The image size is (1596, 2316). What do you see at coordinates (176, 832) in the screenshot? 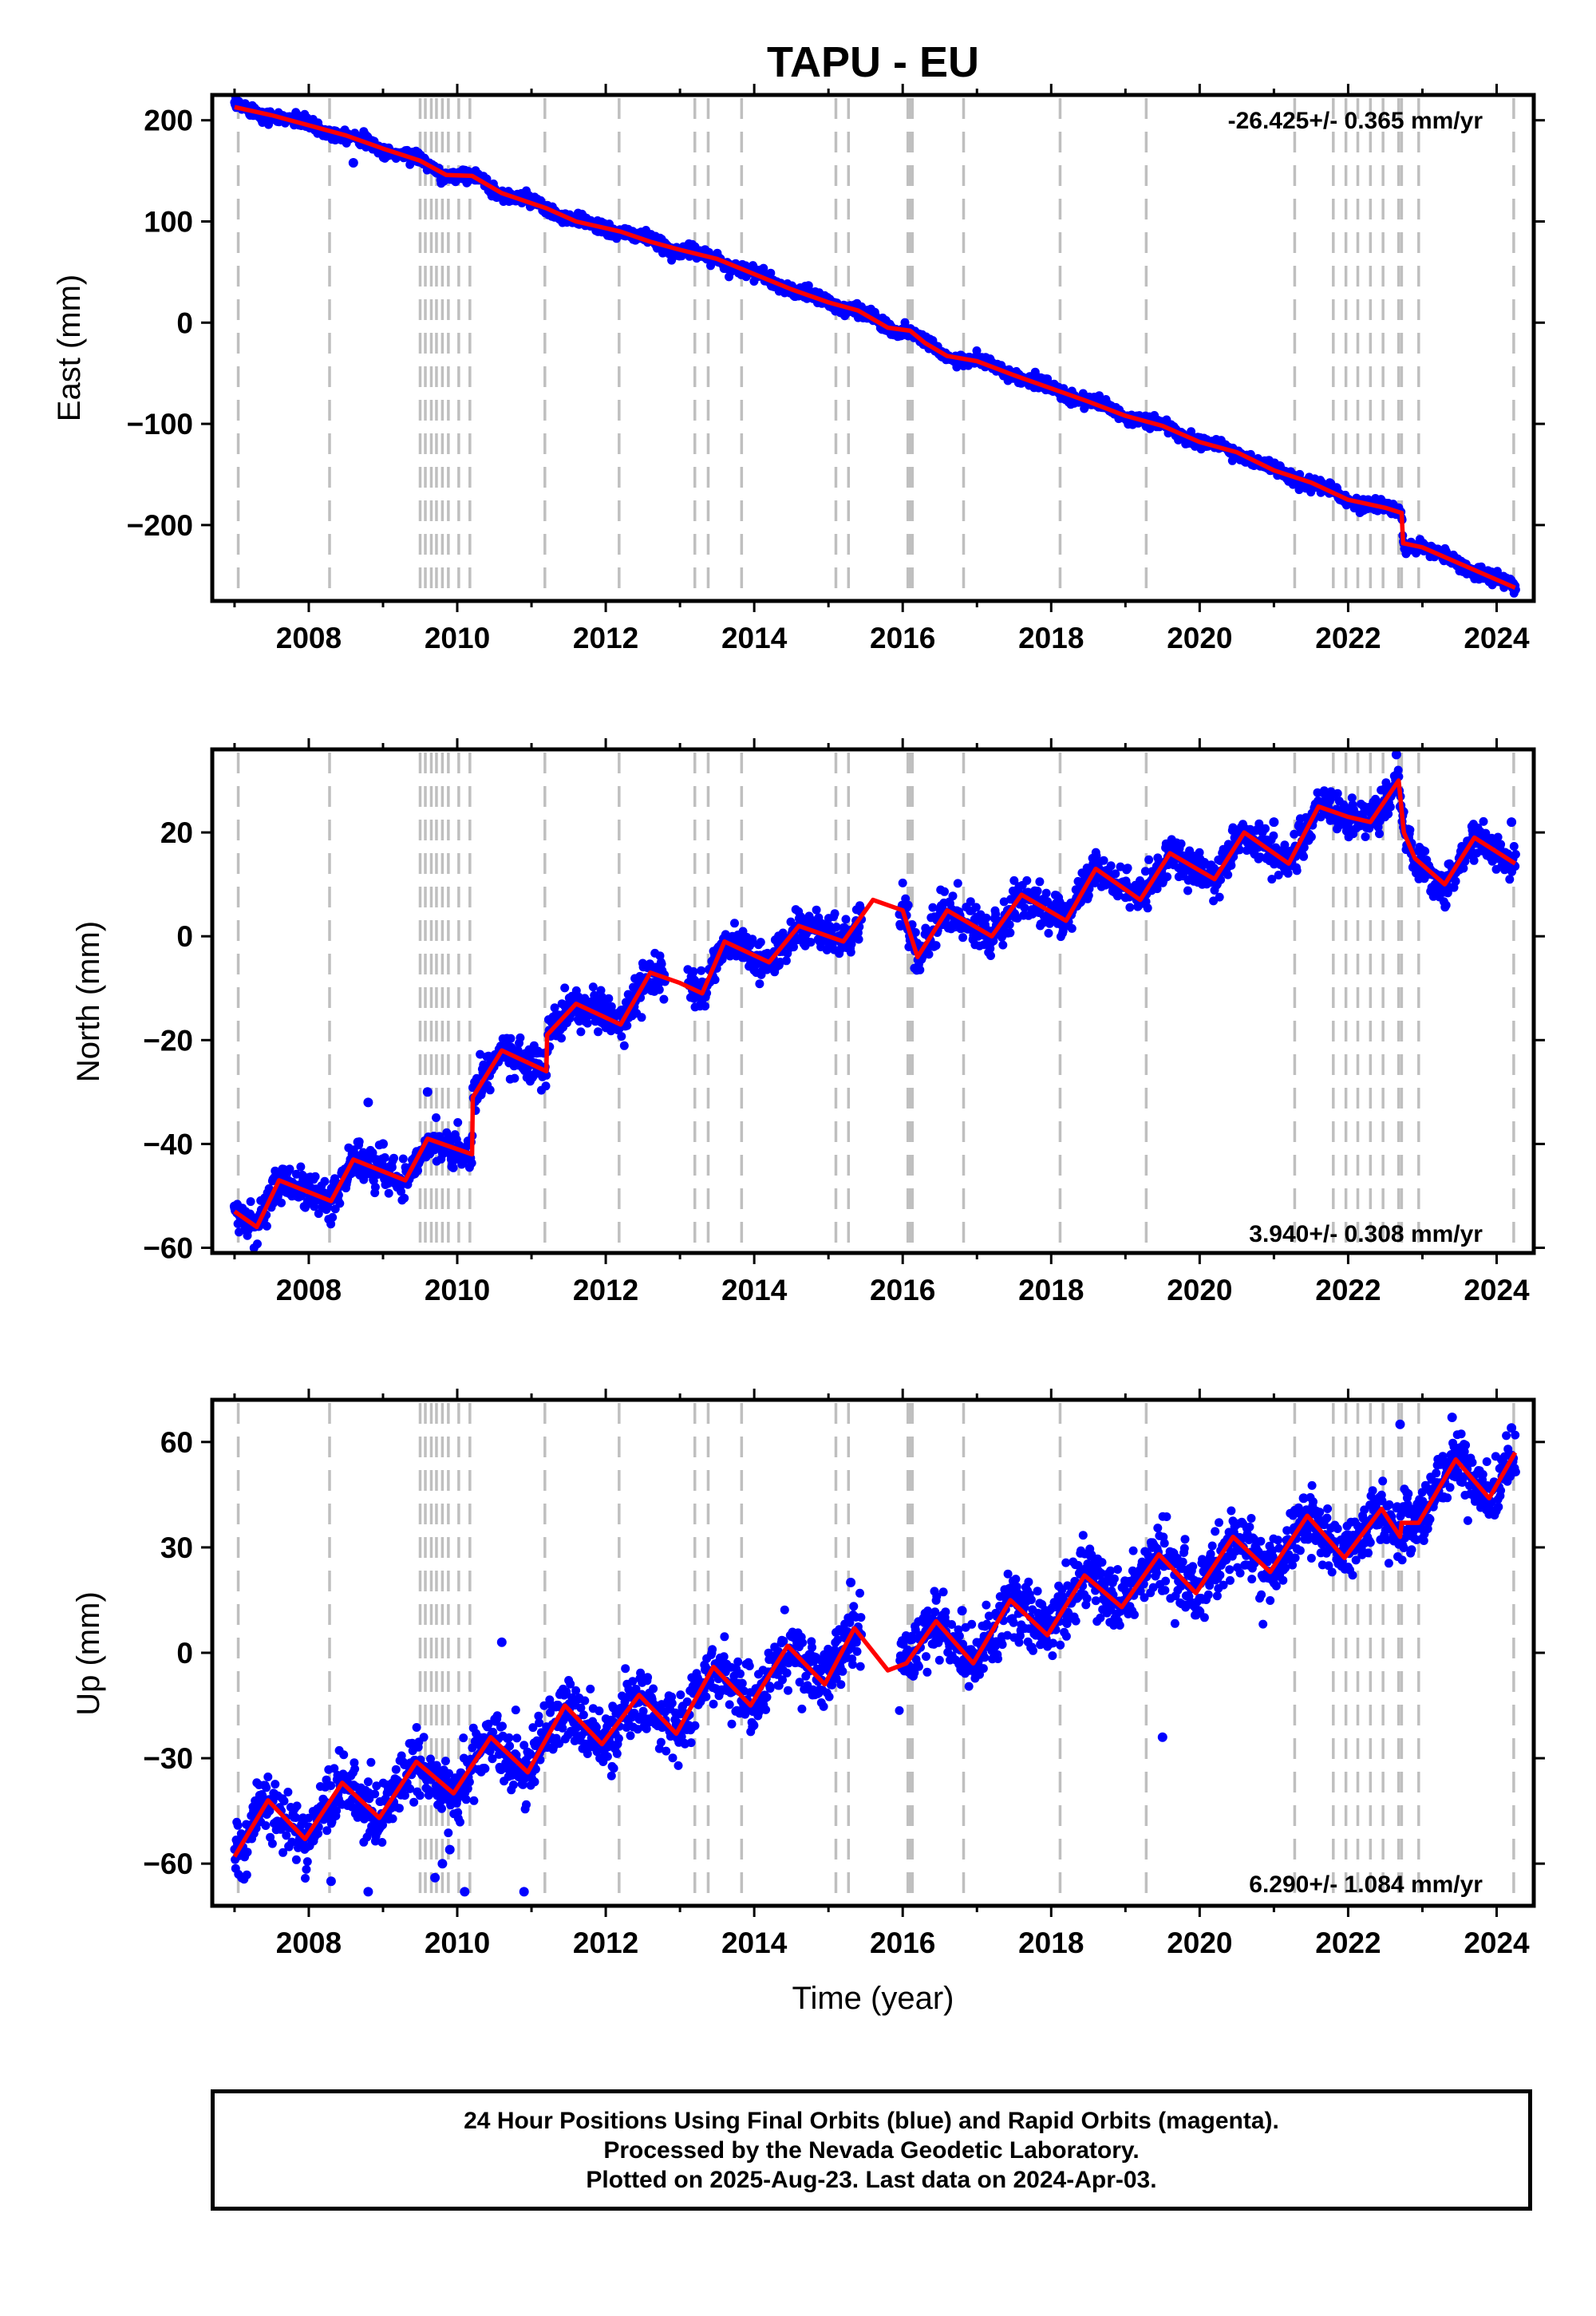
I see `y-tick-label: 20` at bounding box center [176, 832].